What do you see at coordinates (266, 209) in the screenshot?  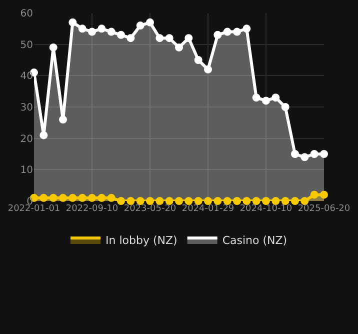 I see `x-tick-label: 2024-10-10` at bounding box center [266, 209].